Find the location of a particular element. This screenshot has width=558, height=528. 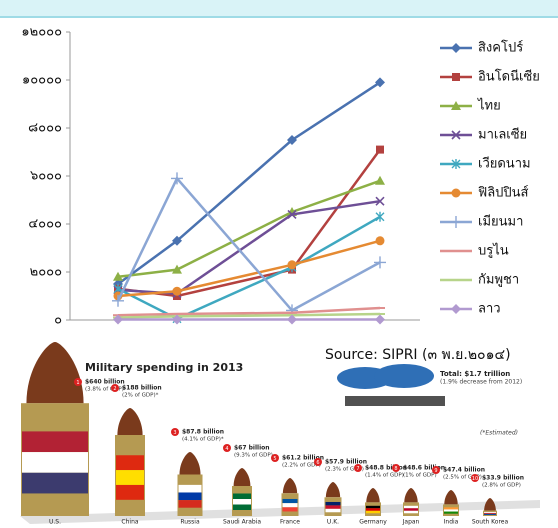

rank: 1 is located at coordinates (77, 383).